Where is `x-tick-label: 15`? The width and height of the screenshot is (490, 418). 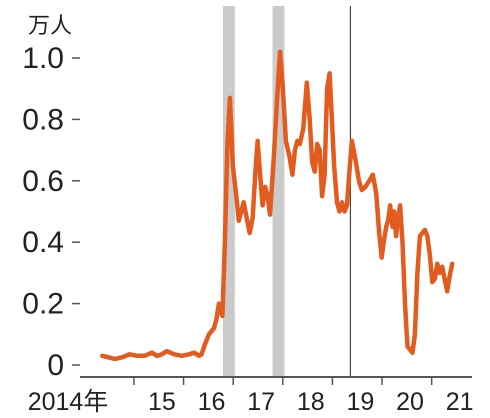
x-tick-label: 15 is located at coordinates (162, 402).